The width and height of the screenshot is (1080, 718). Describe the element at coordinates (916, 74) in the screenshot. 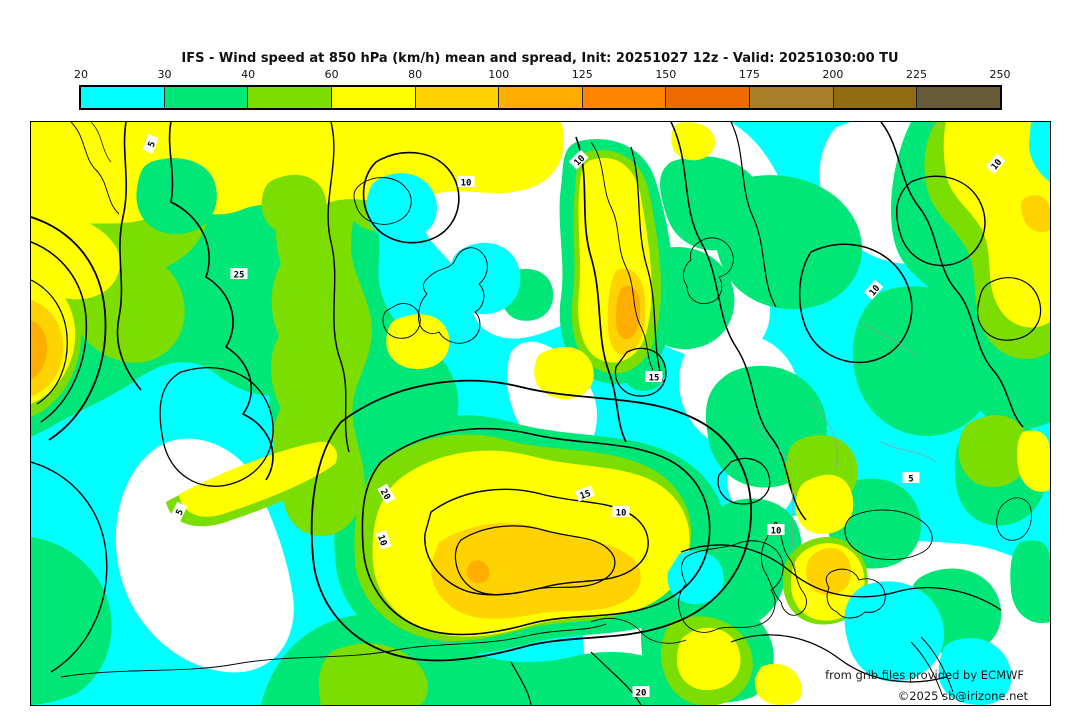

I see `colorbar-tick-label: 225` at that location.